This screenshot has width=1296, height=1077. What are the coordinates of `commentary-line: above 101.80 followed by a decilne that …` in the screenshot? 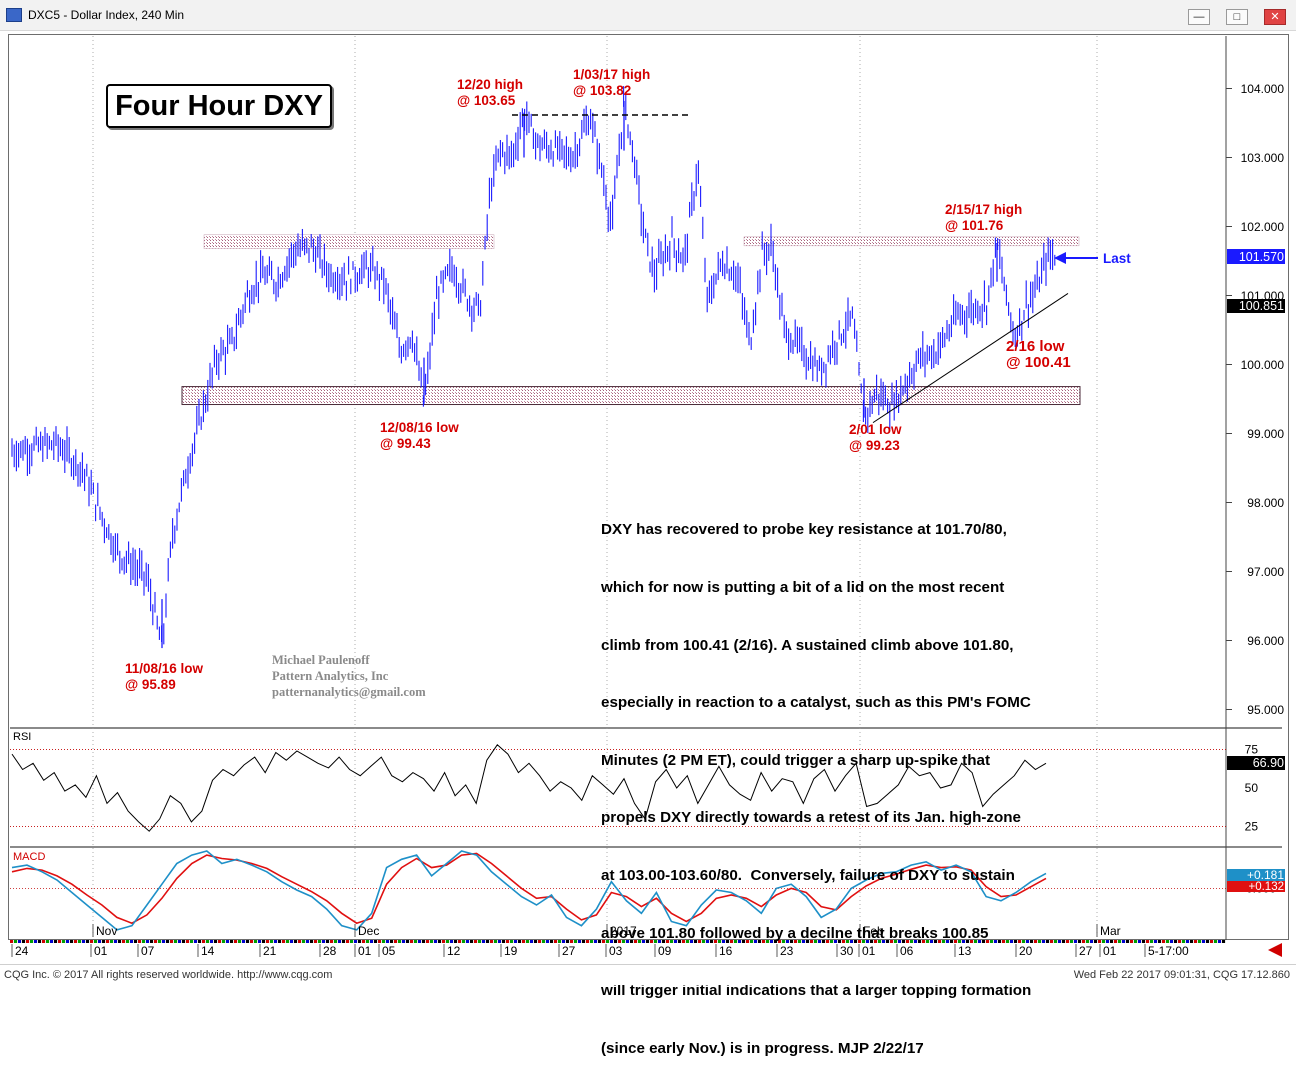 It's located at (795, 933).